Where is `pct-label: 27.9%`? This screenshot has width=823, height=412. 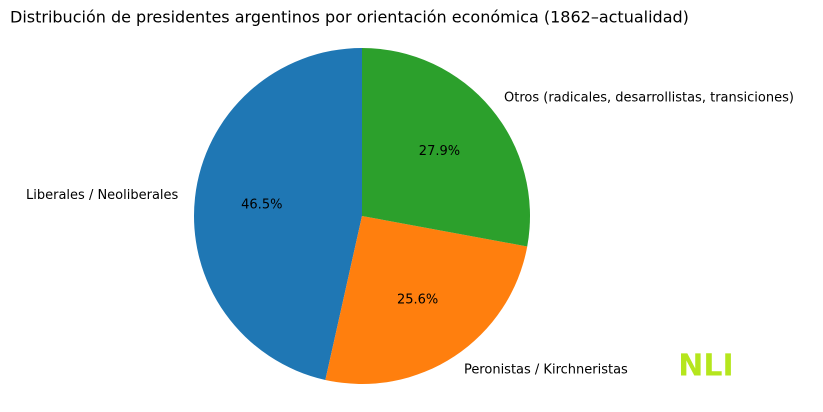 pct-label: 27.9% is located at coordinates (439, 151).